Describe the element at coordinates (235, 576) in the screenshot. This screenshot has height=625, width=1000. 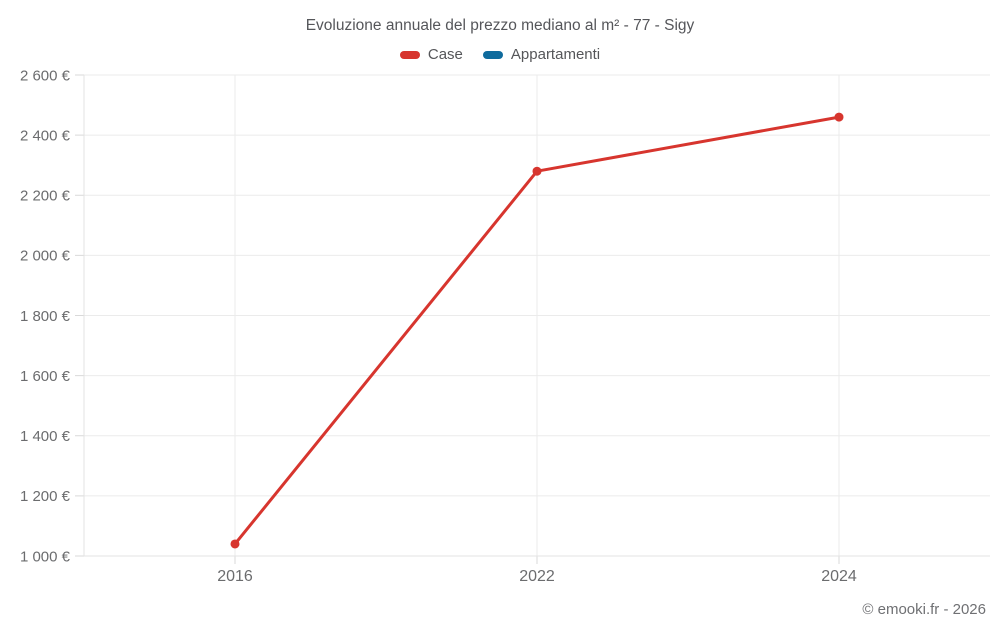
I see `svg-text: 2016` at that location.